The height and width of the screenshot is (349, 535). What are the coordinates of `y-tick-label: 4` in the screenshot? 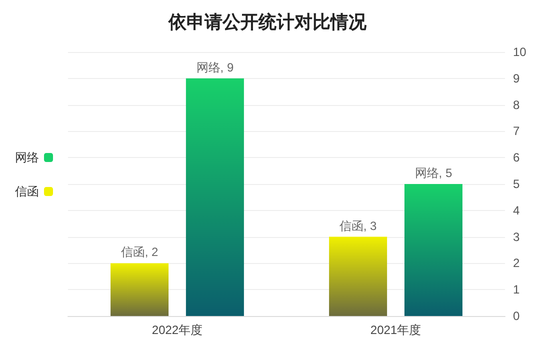 It's located at (516, 210).